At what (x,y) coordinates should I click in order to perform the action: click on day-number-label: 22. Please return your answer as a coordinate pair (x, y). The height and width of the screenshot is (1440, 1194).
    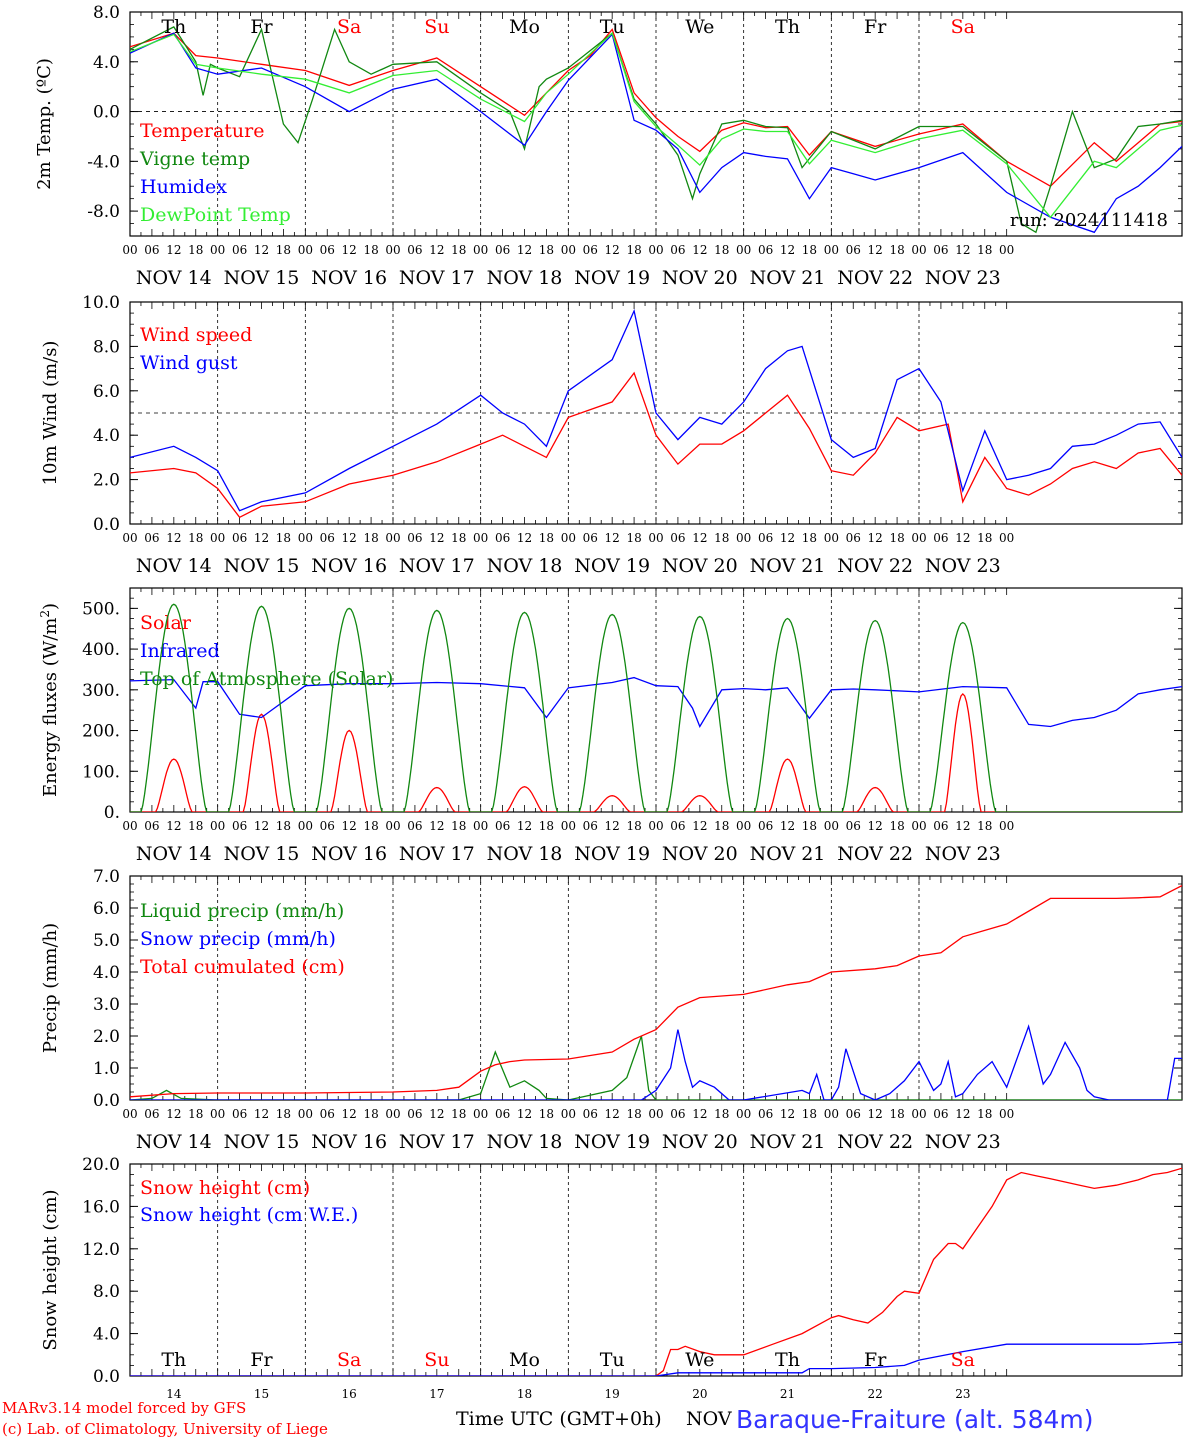
    Looking at the image, I should click on (875, 1394).